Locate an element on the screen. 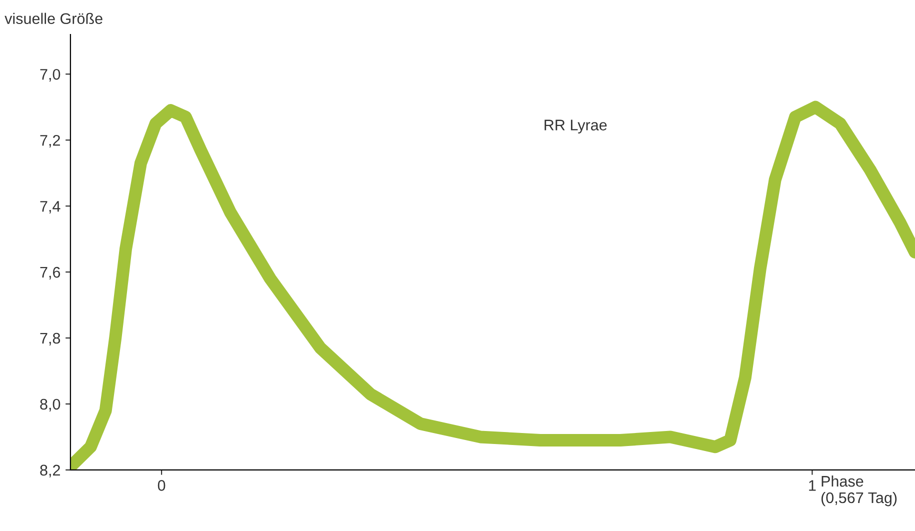 The height and width of the screenshot is (531, 915). y-tick-label: 7,6 is located at coordinates (50, 273).